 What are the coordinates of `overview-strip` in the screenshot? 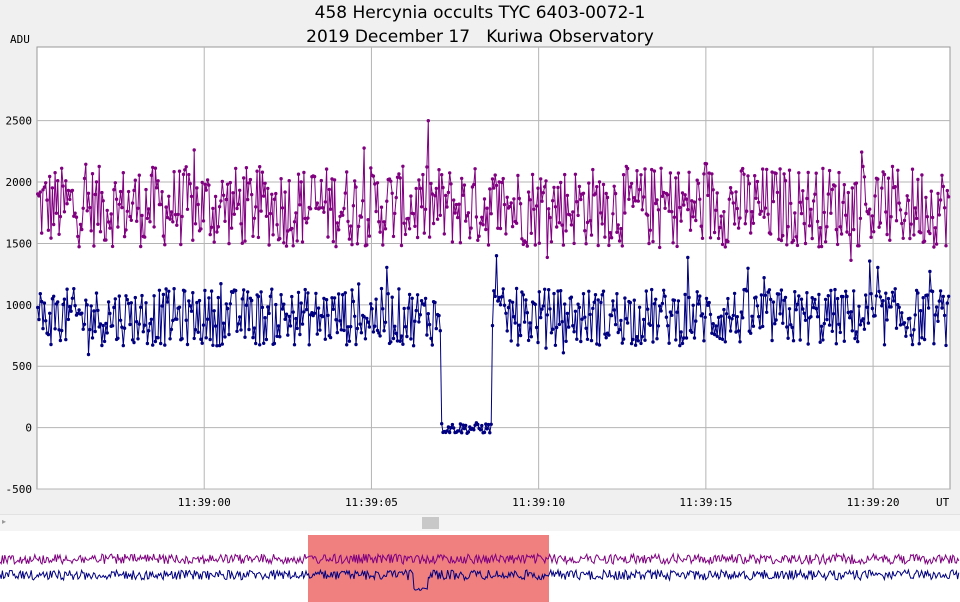 It's located at (480, 566).